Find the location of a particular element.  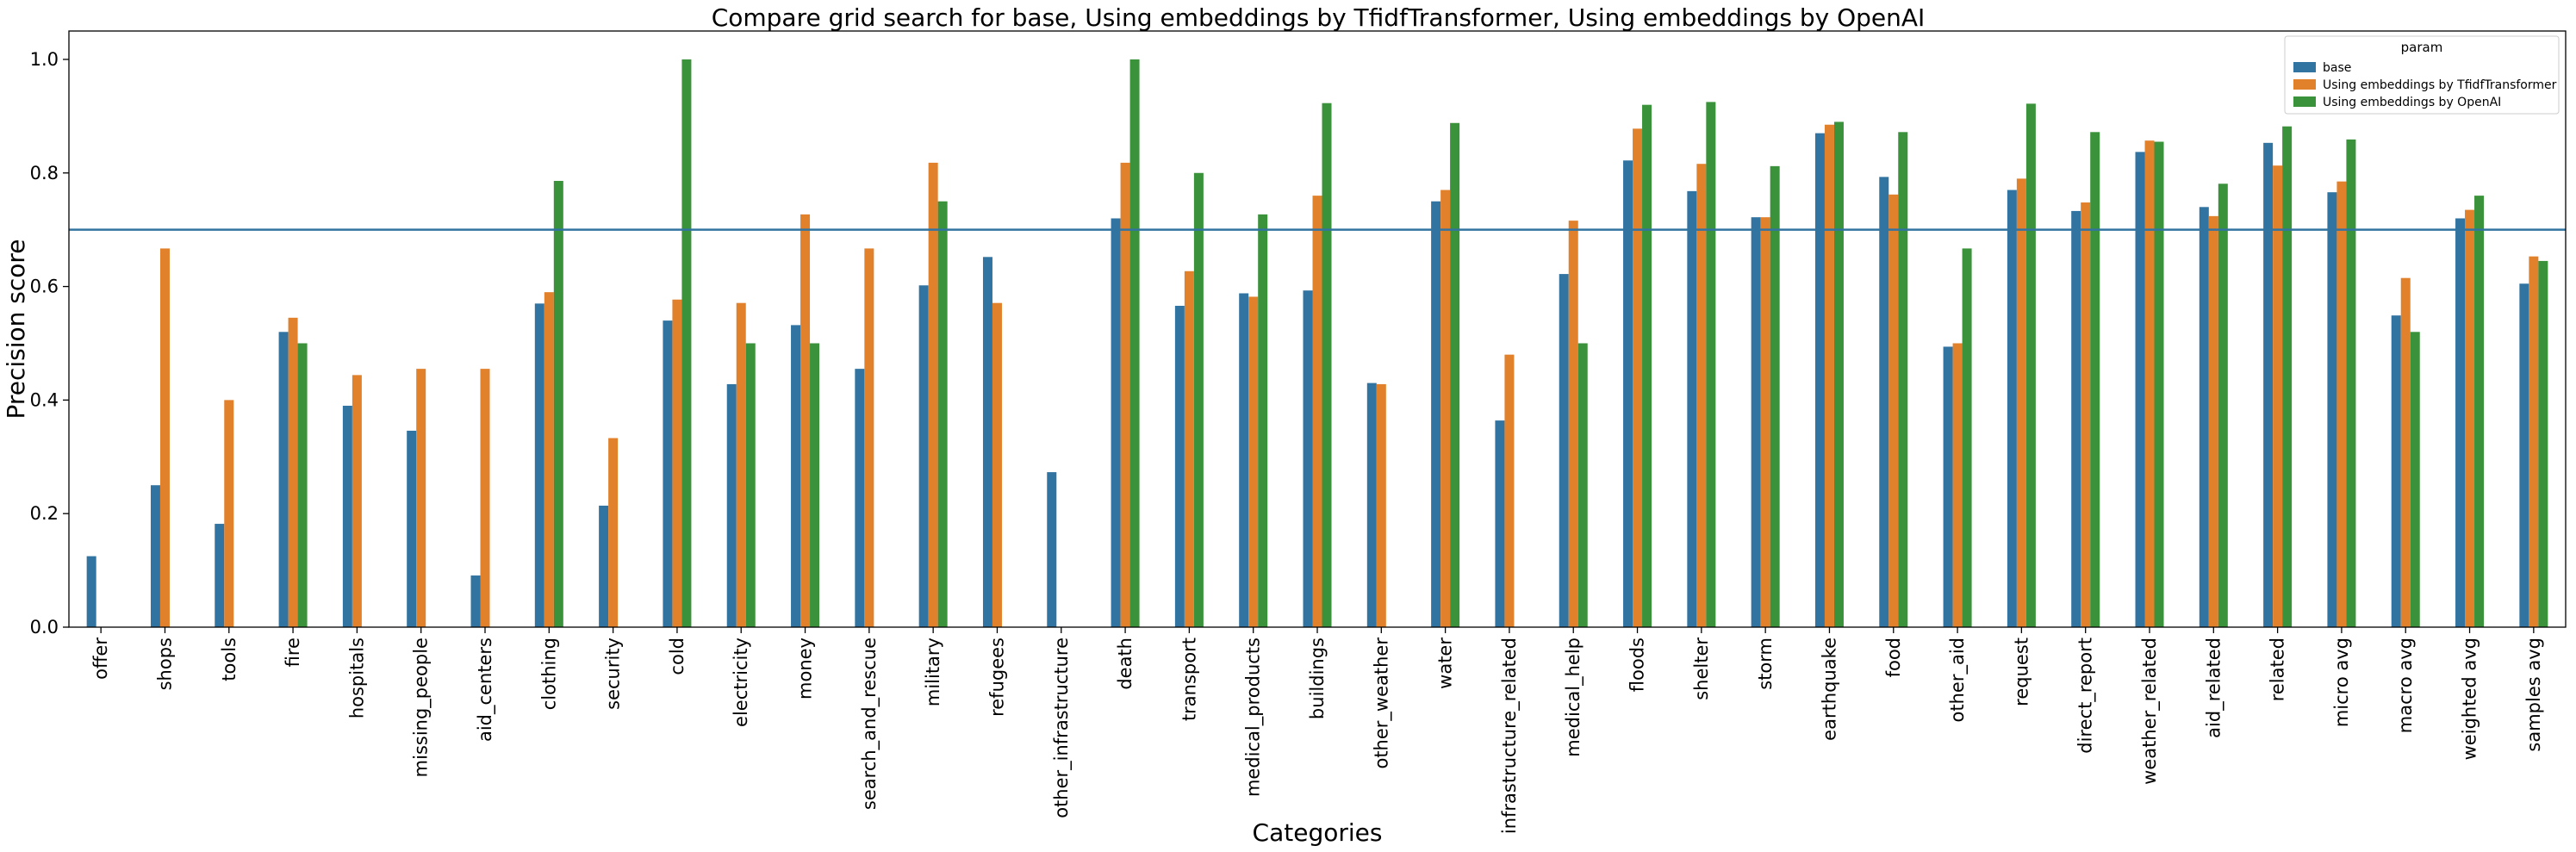

x-tick-label: missing_people is located at coordinates (422, 707).